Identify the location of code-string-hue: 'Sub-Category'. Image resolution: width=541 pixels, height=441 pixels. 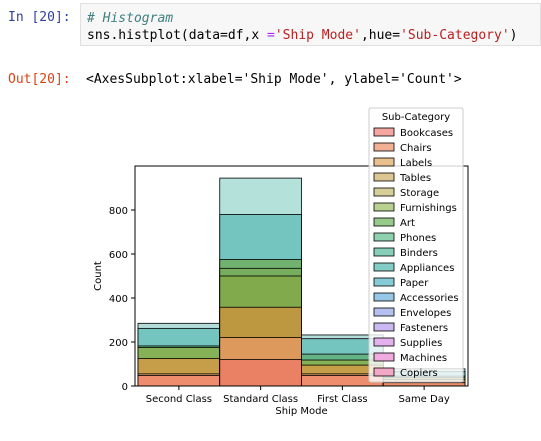
(455, 35).